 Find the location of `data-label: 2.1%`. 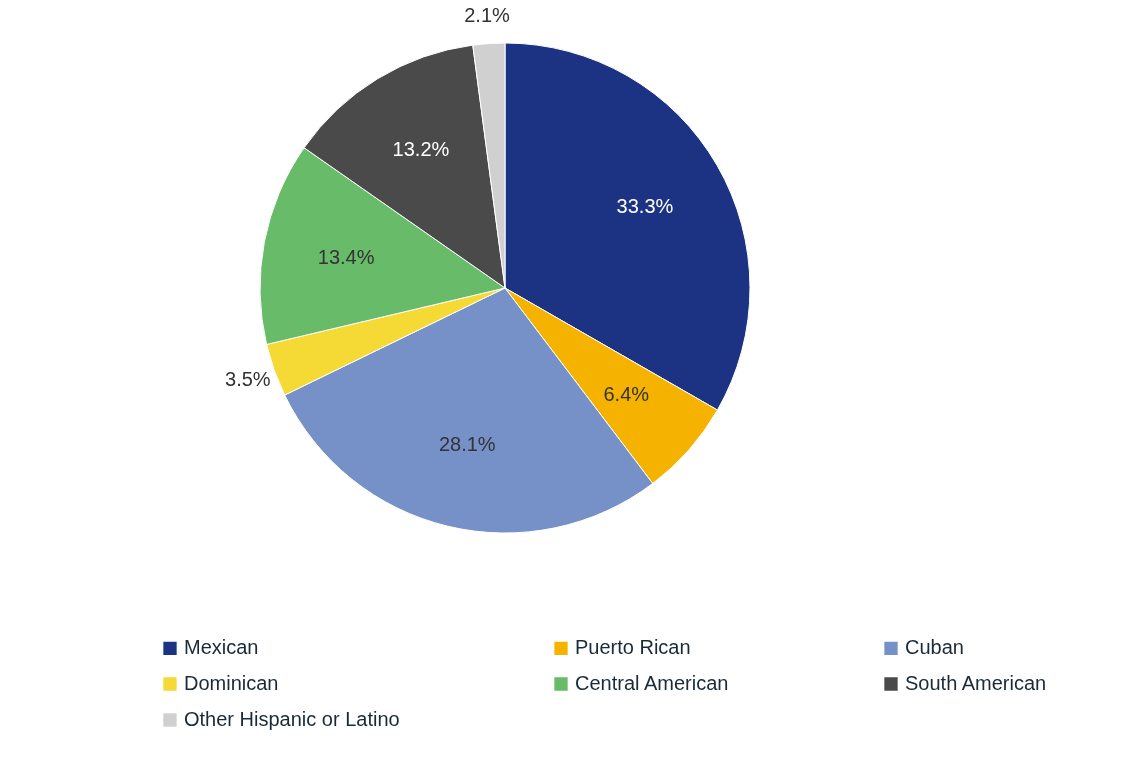

data-label: 2.1% is located at coordinates (487, 14).